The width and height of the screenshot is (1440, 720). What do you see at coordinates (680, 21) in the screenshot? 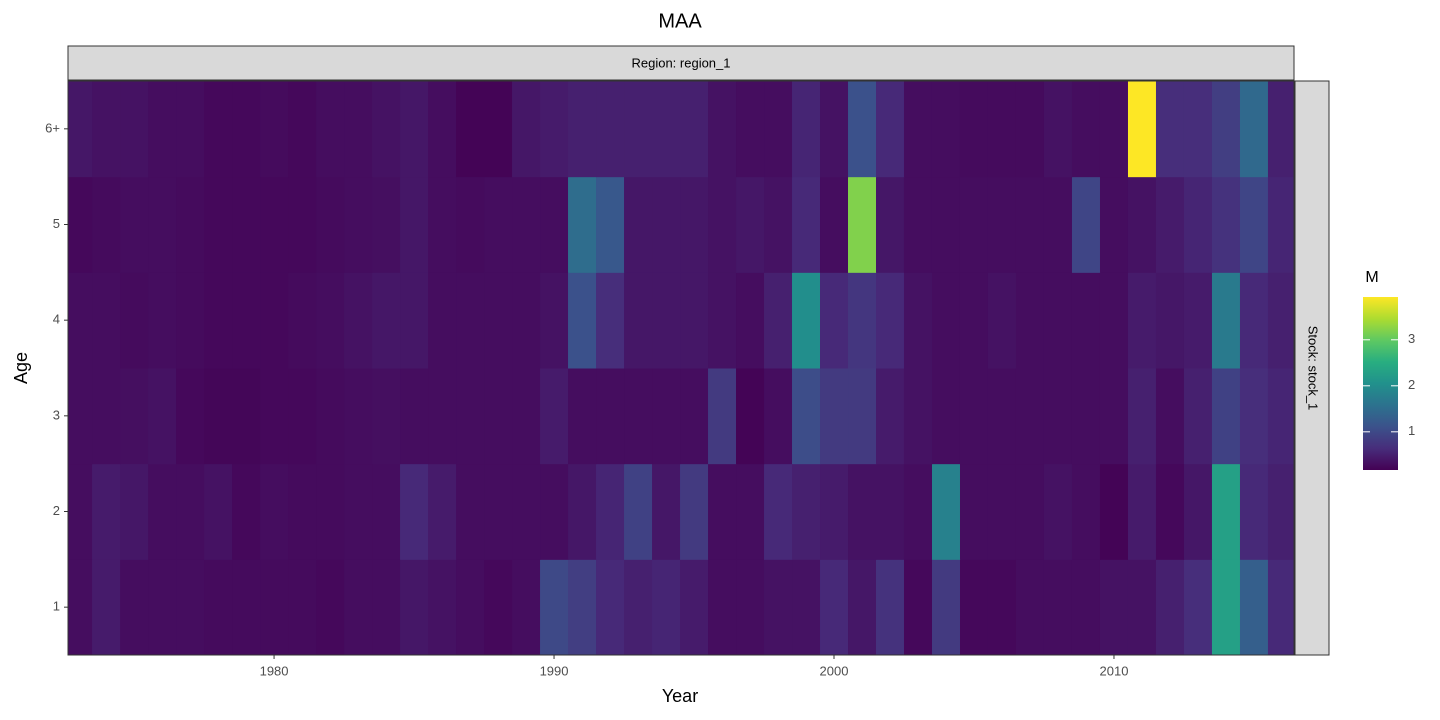
I see `chart-title: MAA` at bounding box center [680, 21].